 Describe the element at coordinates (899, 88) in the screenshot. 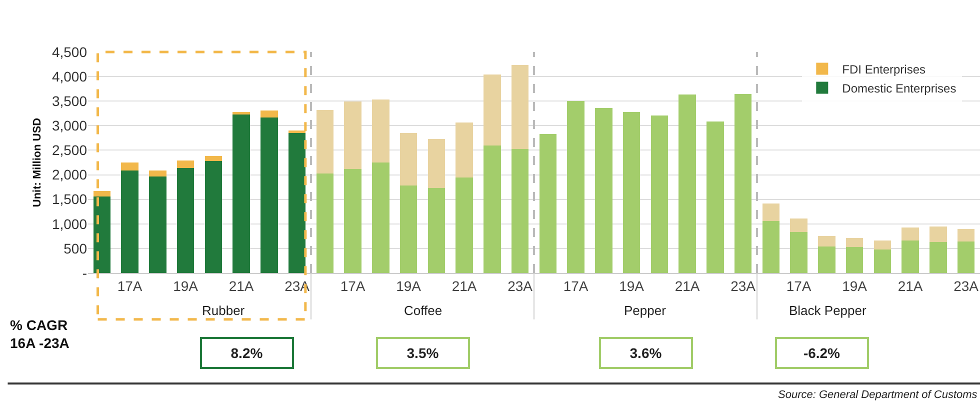

I see `legend-label: Domestic Enterprises` at that location.